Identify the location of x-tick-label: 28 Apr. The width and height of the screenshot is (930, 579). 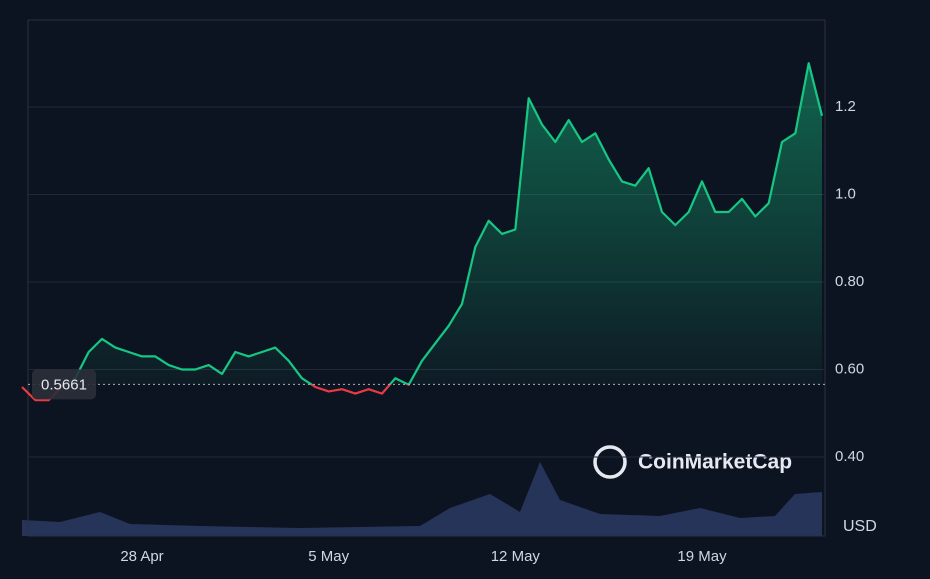
(141, 556).